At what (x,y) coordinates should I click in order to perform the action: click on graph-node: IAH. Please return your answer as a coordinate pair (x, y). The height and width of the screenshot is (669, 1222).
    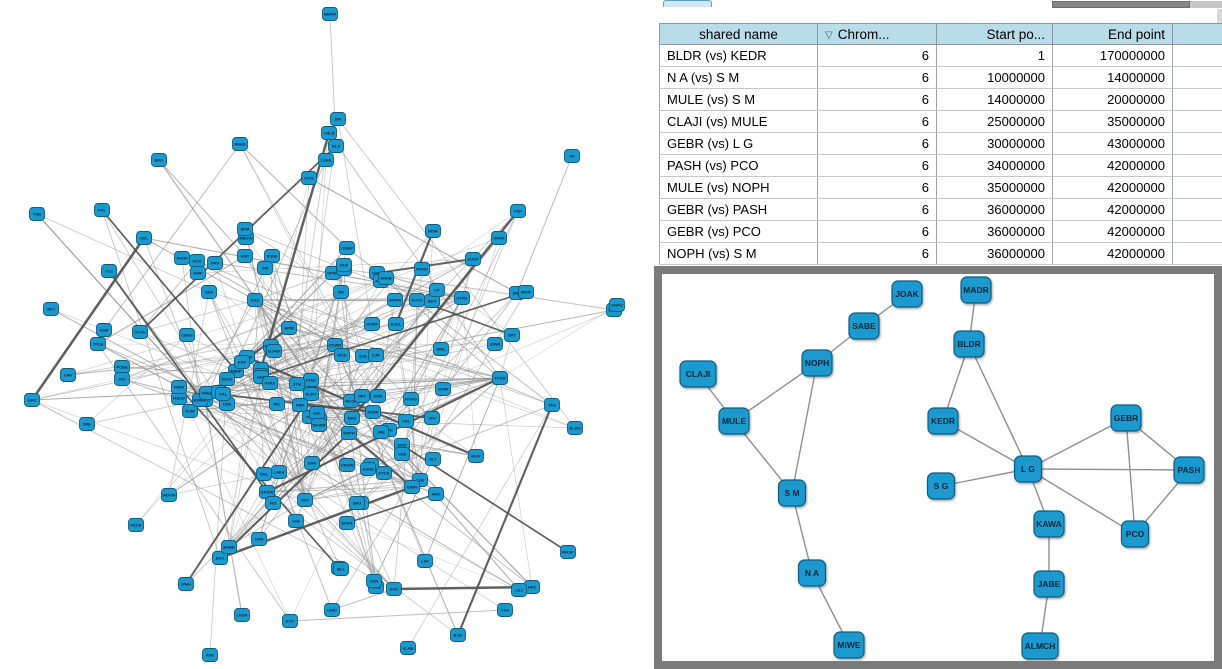
    Looking at the image, I should click on (296, 521).